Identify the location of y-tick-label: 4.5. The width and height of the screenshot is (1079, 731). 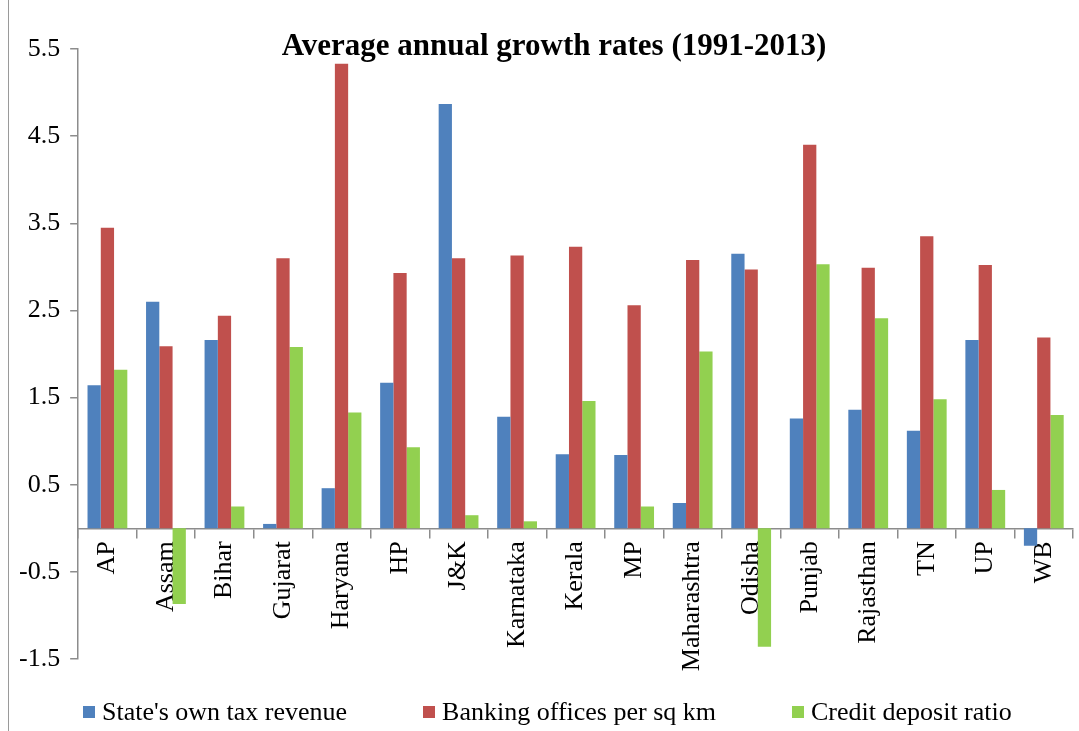
(44, 134).